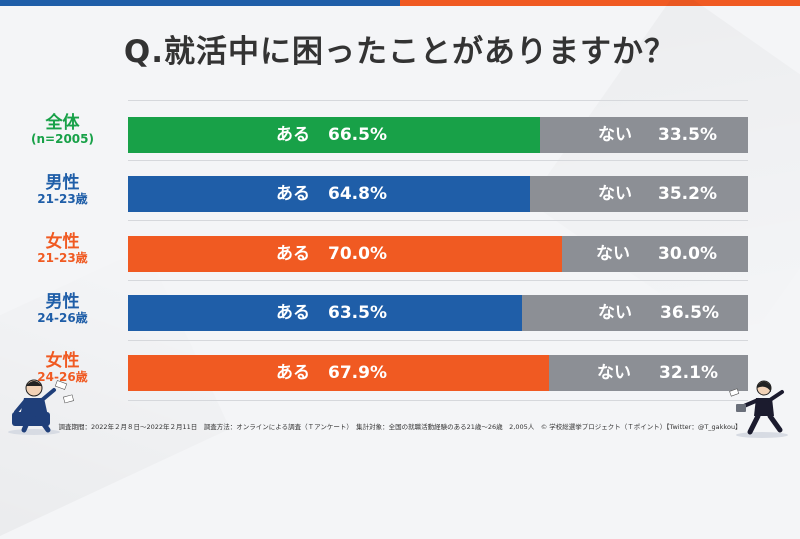 Image resolution: width=800 pixels, height=539 pixels. I want to click on bar-no-value: 36.5%, so click(689, 313).